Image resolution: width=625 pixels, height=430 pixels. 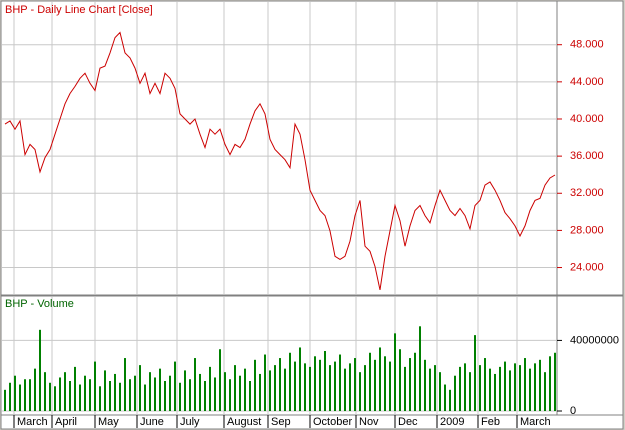 I want to click on x-tick-label: October, so click(x=332, y=422).